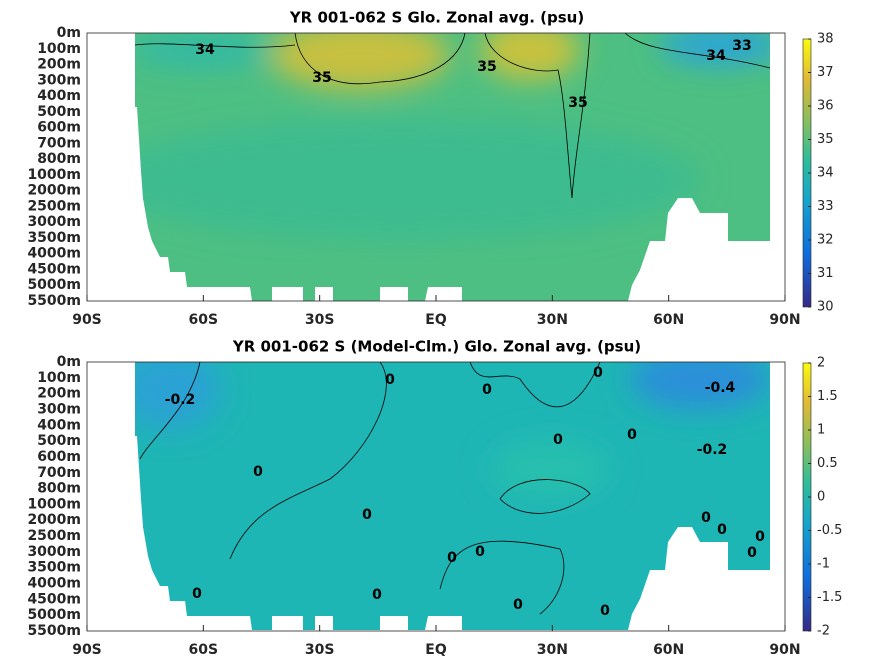 This screenshot has width=875, height=656. What do you see at coordinates (825, 273) in the screenshot?
I see `colorbar-tick-label: 31` at bounding box center [825, 273].